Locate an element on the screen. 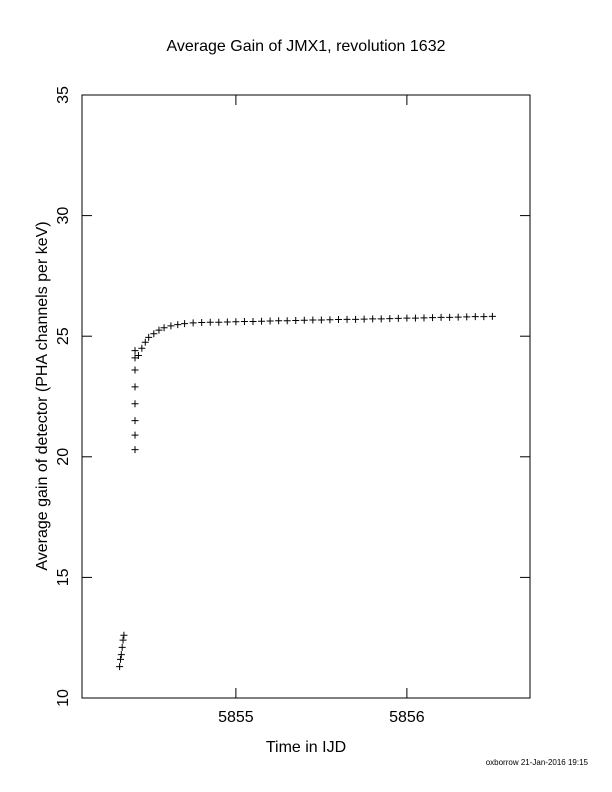 The image size is (612, 792). y-tick-label: 30 is located at coordinates (63, 216).